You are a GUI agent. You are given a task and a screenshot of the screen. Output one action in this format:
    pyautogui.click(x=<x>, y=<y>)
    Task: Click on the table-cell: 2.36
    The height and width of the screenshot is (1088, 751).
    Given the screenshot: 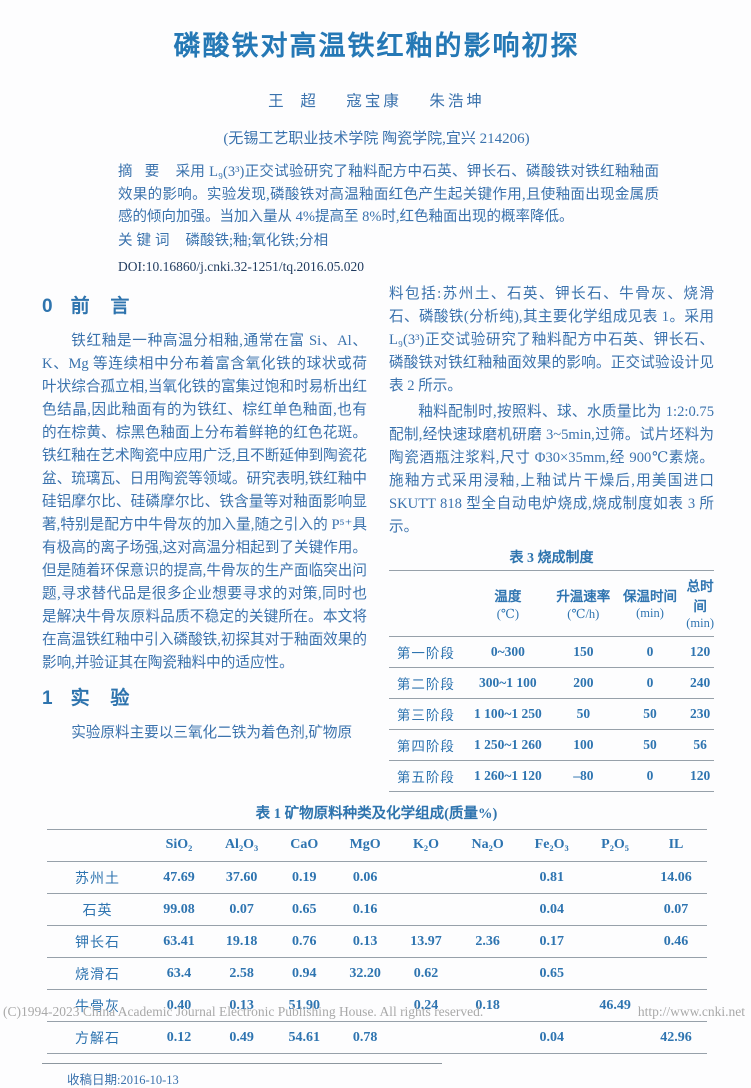 What is the action you would take?
    pyautogui.click(x=487, y=941)
    